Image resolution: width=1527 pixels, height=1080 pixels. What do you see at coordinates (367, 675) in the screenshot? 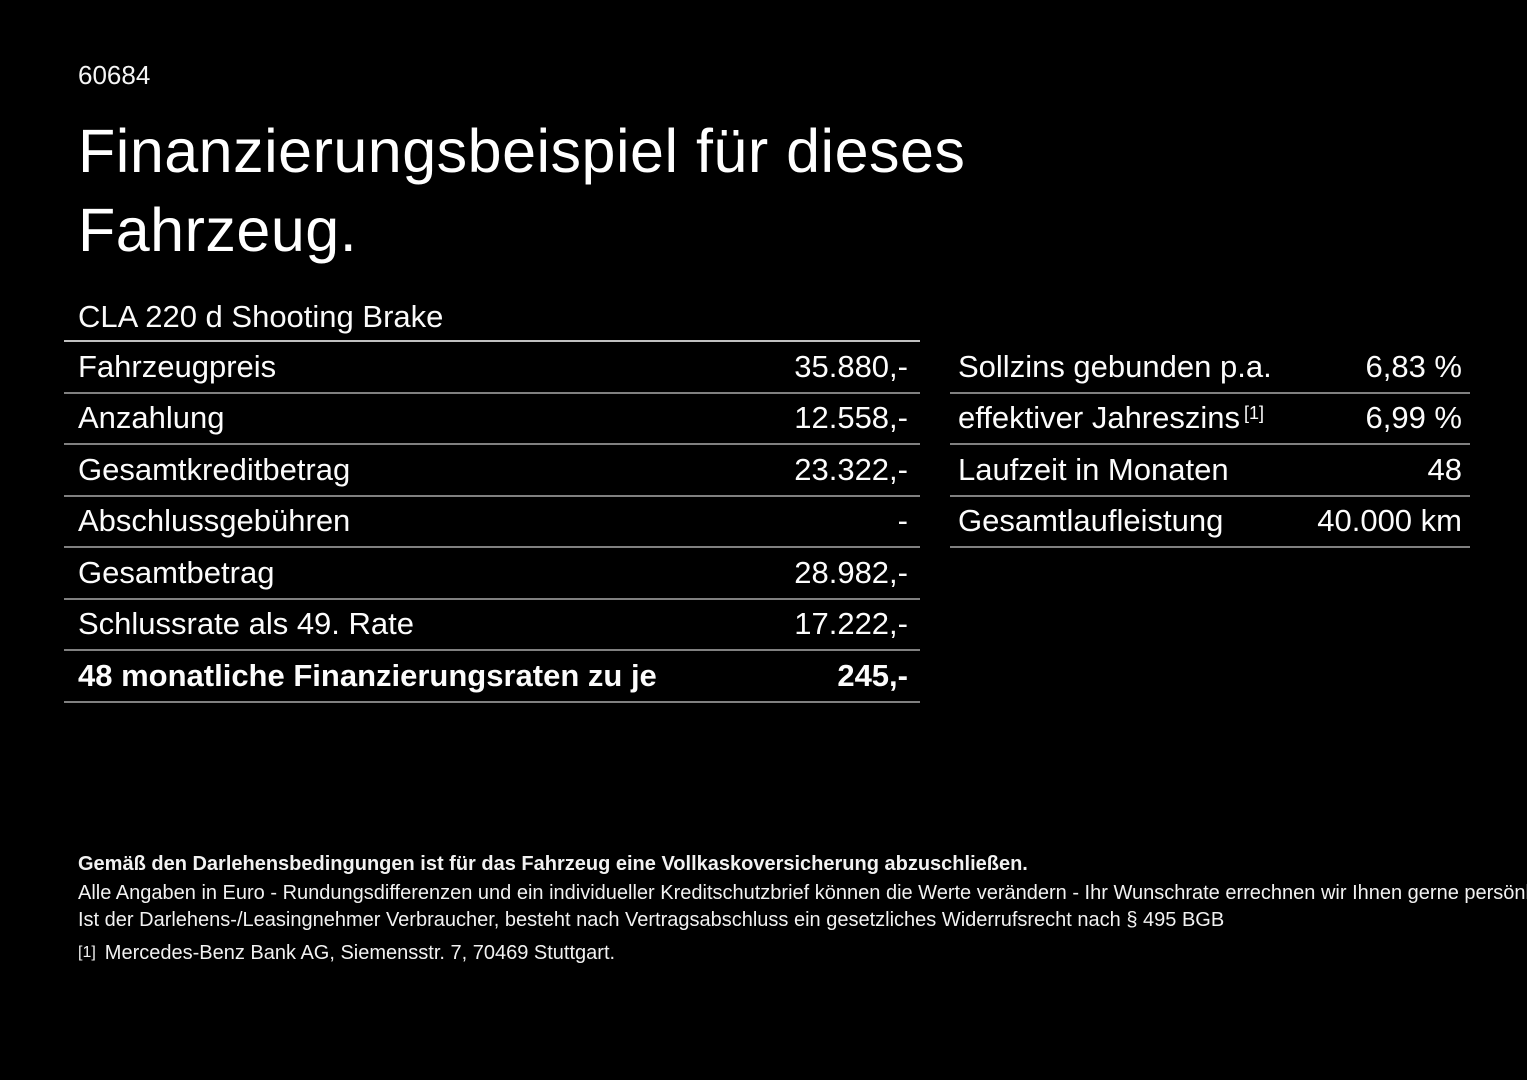
I see `row-label: 48 monatliche Finanzierungsraten zu je` at bounding box center [367, 675].